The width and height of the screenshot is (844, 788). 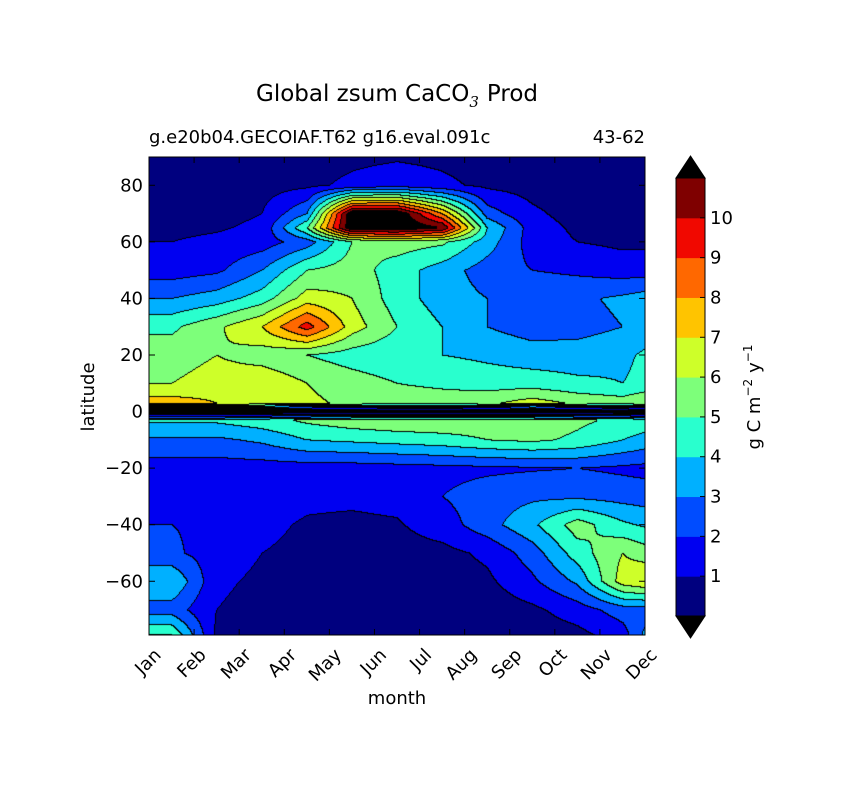 What do you see at coordinates (715, 576) in the screenshot?
I see `colorbar-tick-label: 1` at bounding box center [715, 576].